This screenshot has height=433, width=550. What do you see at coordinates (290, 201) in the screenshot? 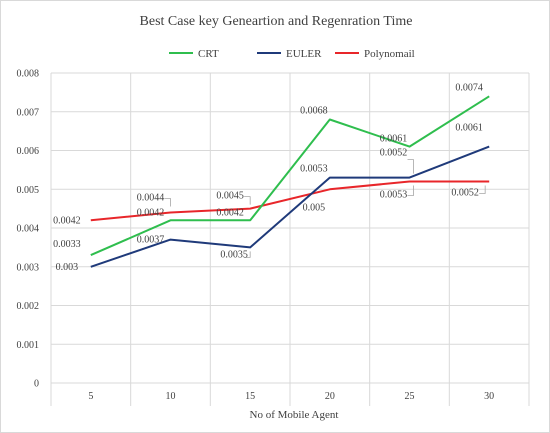
I see `series-line-polynomail` at bounding box center [290, 201].